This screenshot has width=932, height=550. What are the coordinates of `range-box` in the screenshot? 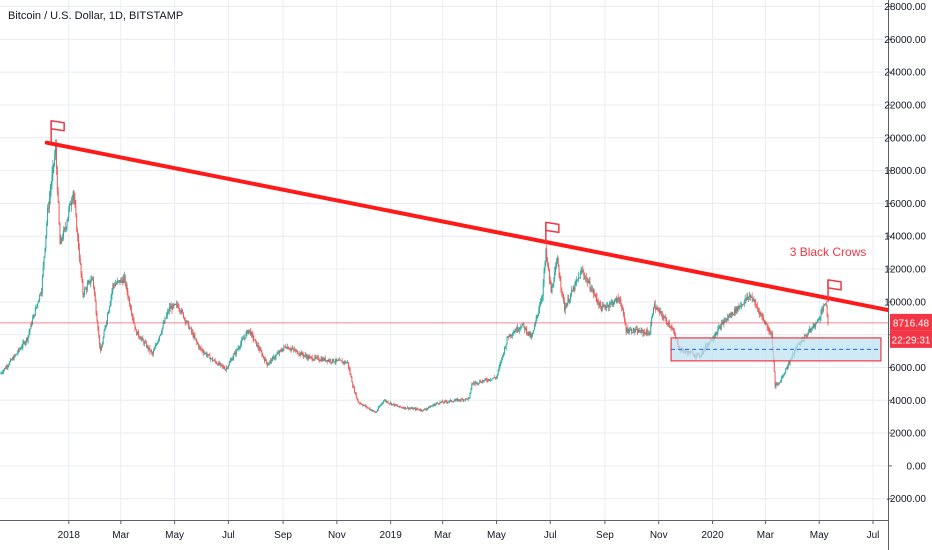 It's located at (776, 349).